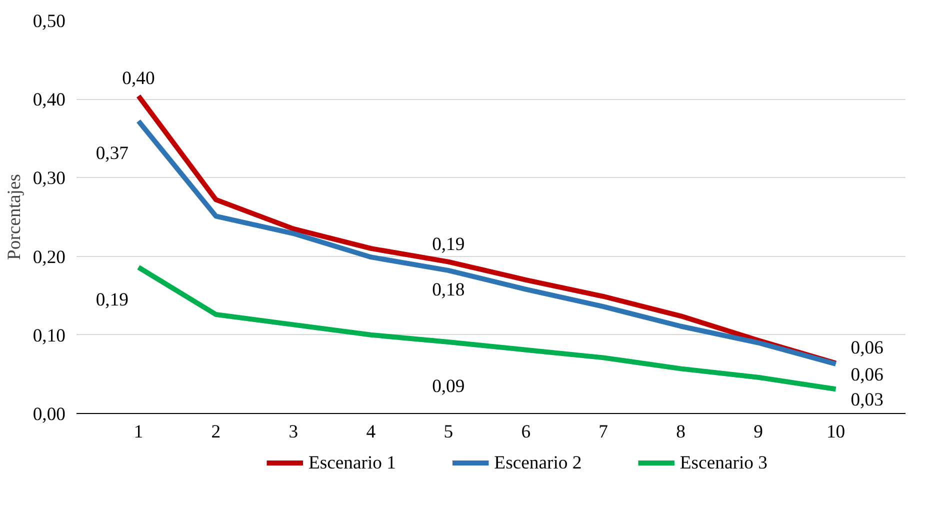  Describe the element at coordinates (758, 432) in the screenshot. I see `x-tick-label: 9` at that location.